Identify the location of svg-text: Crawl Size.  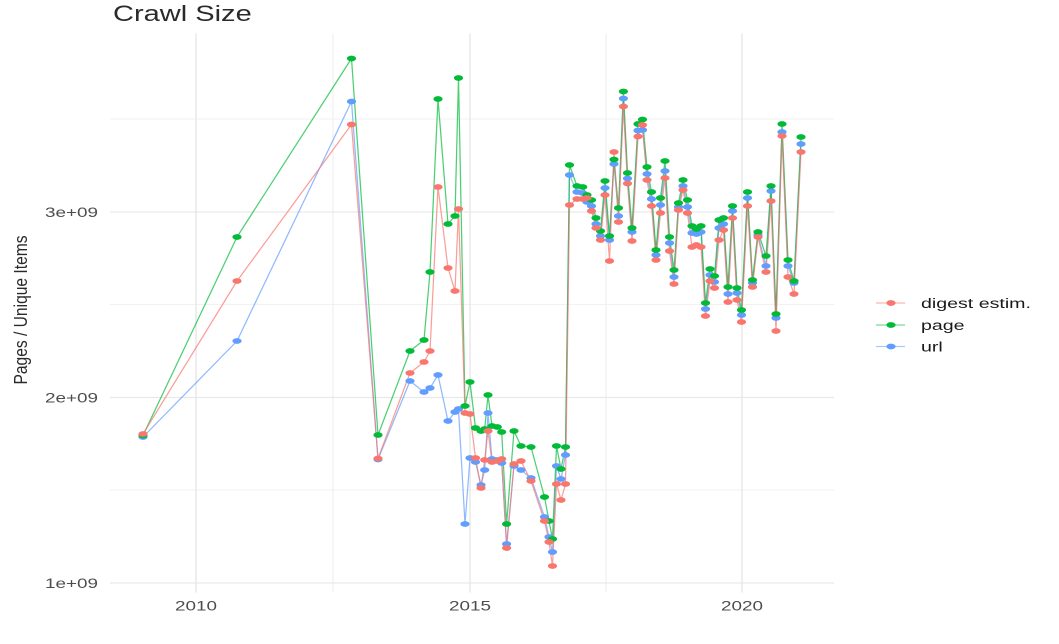
(182, 14).